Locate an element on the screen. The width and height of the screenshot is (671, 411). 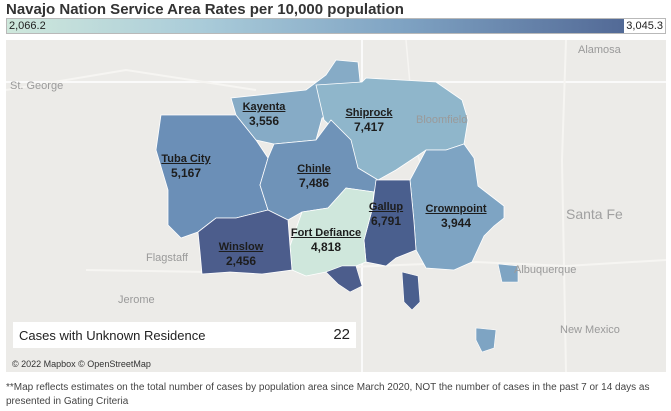
area-label-gallup: Gallup 6,791 is located at coordinates (386, 214).